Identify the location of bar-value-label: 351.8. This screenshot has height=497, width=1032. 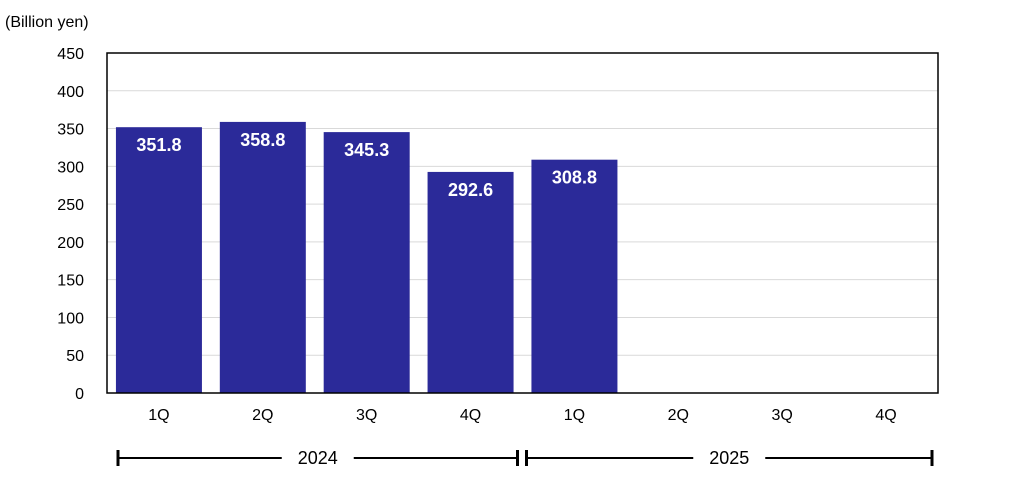
(158, 145).